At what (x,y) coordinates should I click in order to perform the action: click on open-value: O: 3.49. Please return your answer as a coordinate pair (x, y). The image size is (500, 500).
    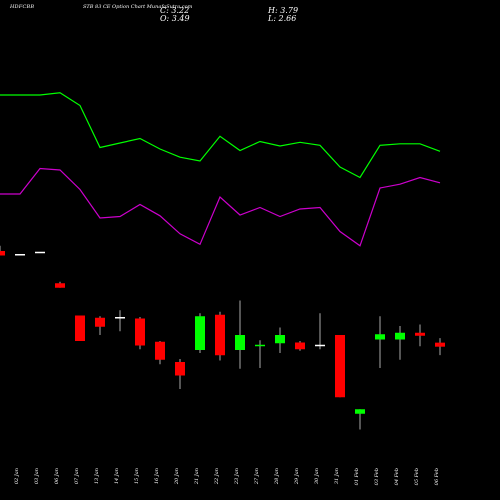
    Looking at the image, I should click on (175, 18).